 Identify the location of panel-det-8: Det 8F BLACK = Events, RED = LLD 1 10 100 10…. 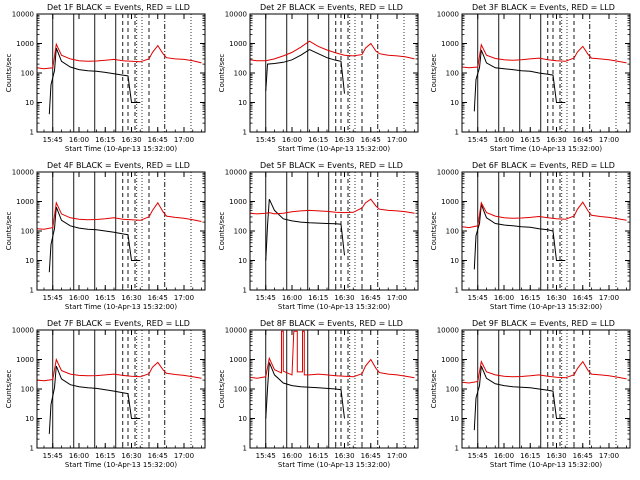
(318, 394).